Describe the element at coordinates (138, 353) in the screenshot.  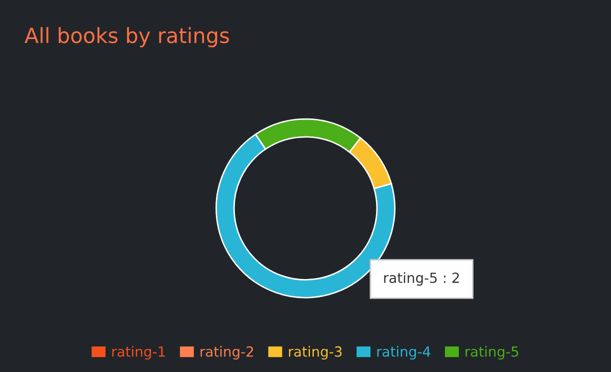
I see `legend-label: rating-1` at that location.